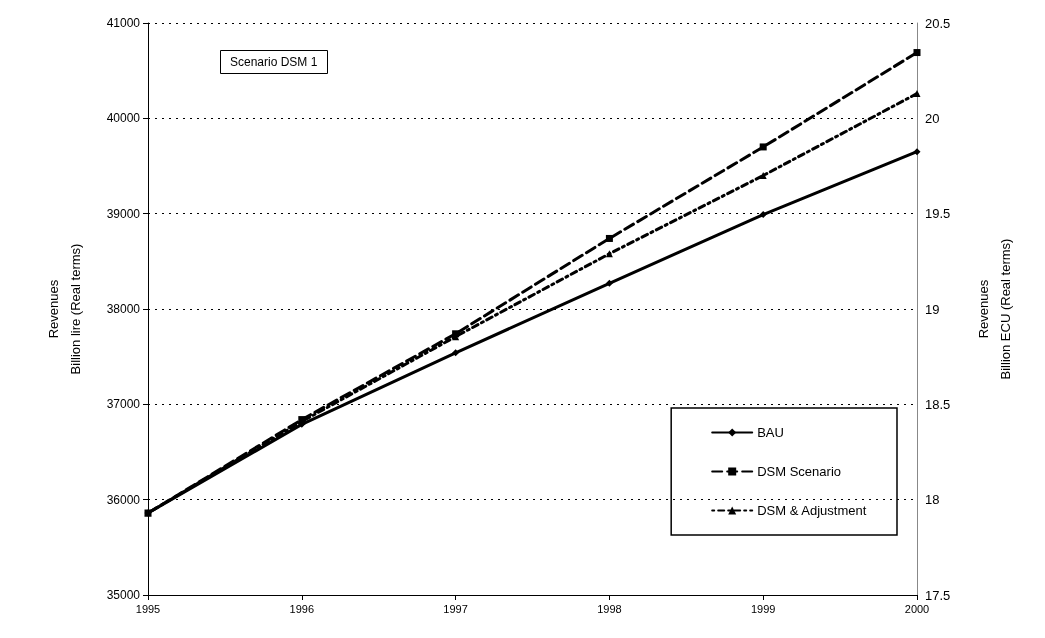 This screenshot has width=1045, height=638. I want to click on legend-label: BAU, so click(770, 432).